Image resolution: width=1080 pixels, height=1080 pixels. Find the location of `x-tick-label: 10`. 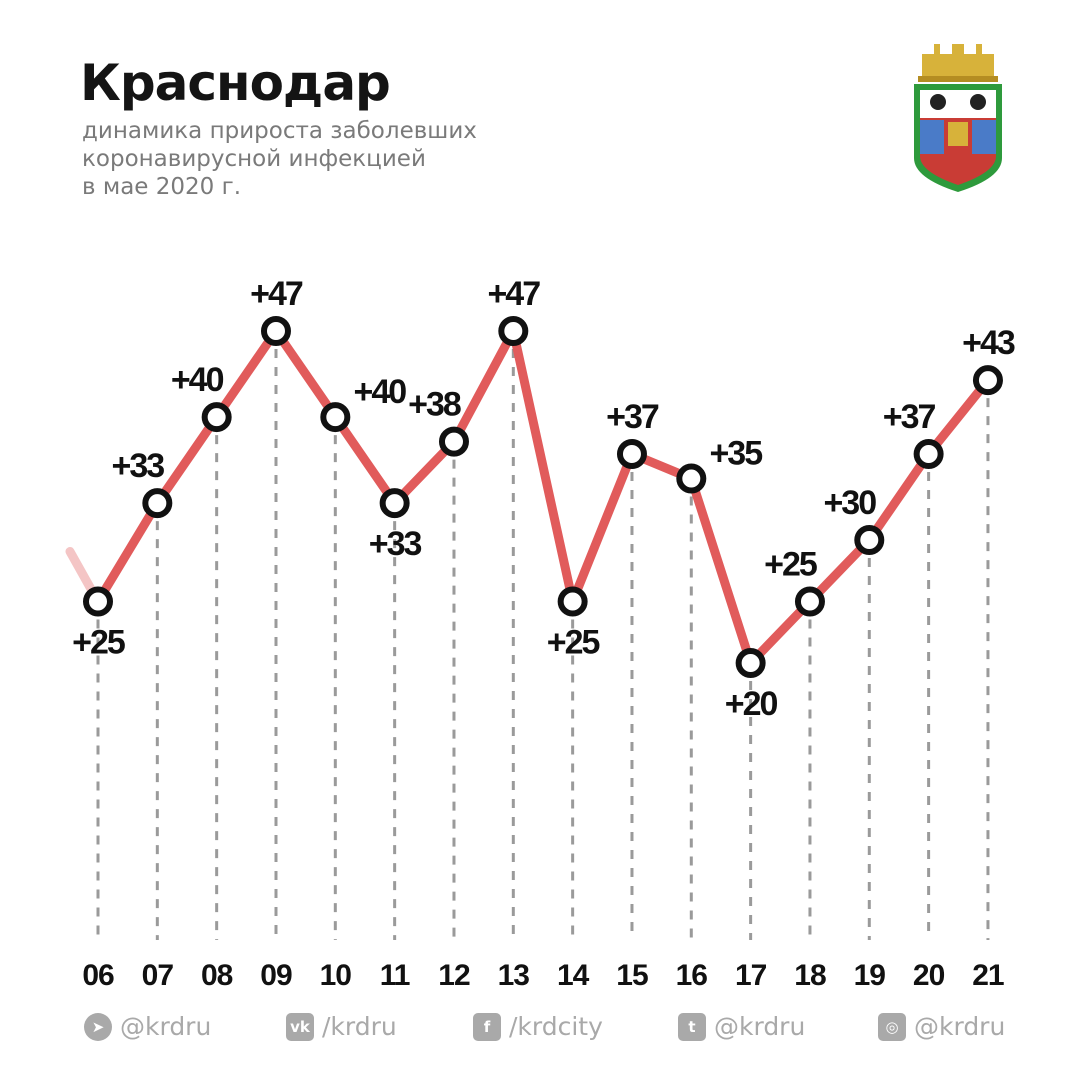

x-tick-label: 10 is located at coordinates (336, 975).